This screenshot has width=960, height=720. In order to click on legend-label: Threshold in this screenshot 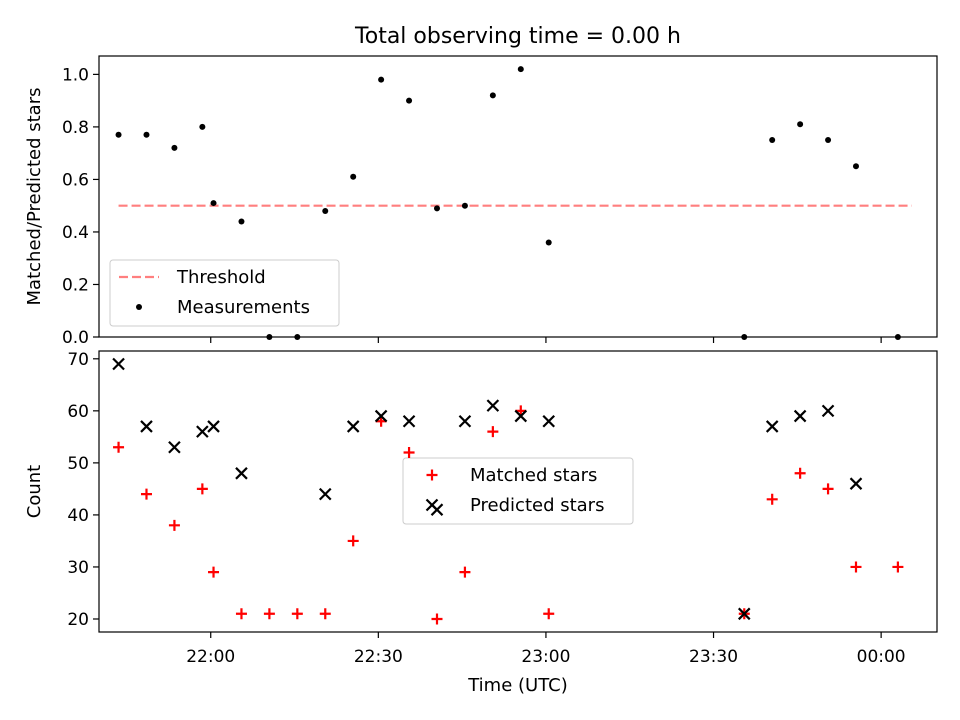, I will do `click(221, 277)`.